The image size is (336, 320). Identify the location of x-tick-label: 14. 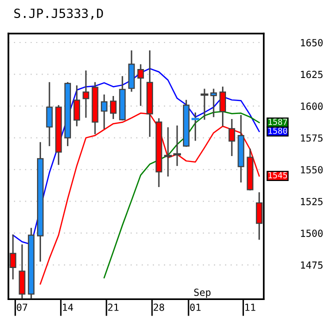
(68, 307).